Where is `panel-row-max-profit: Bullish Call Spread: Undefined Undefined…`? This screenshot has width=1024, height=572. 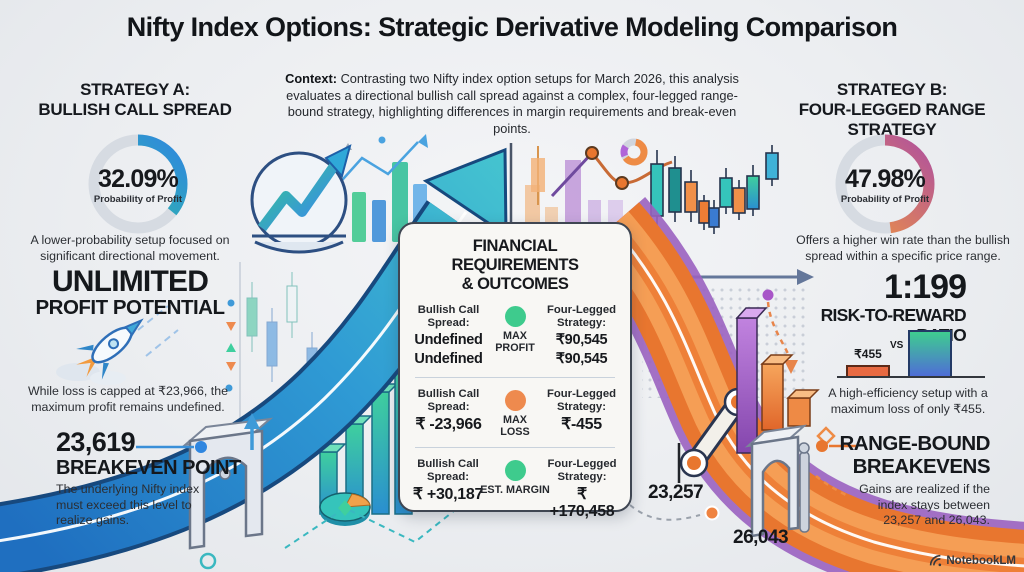
panel-row-max-profit: Bullish Call Spread: Undefined Undefined… is located at coordinates (515, 336).